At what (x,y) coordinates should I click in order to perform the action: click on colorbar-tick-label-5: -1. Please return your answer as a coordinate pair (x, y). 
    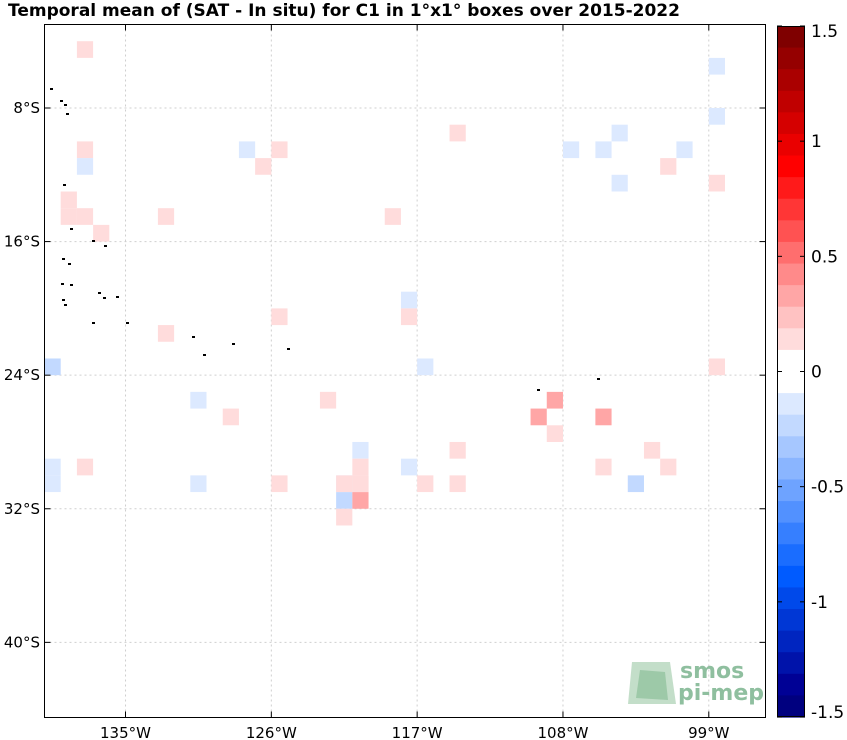
    Looking at the image, I should click on (819, 603).